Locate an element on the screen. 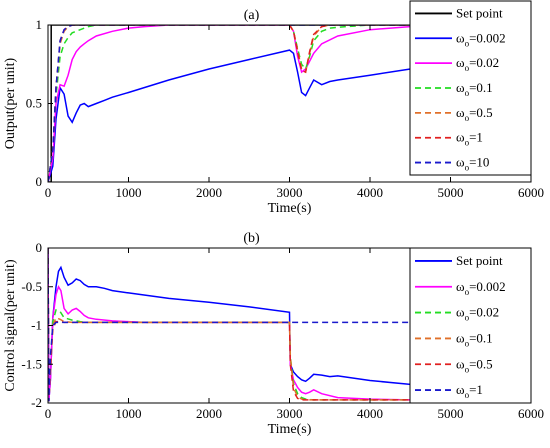 The width and height of the screenshot is (550, 448). chart-title: (b) is located at coordinates (251, 238).